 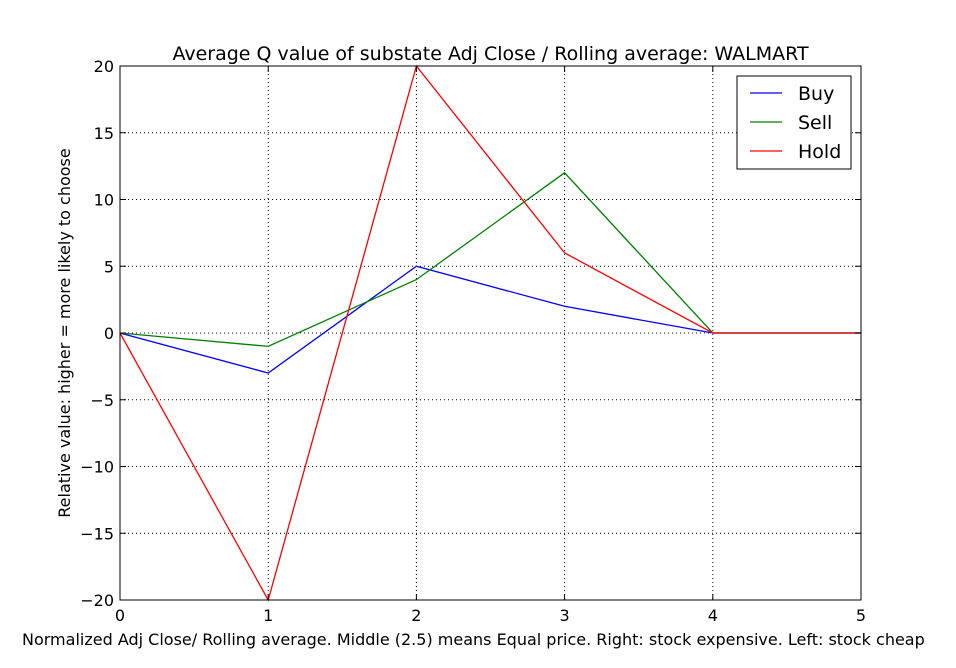 What do you see at coordinates (794, 122) in the screenshot?
I see `legend: Buy Sell Hold` at bounding box center [794, 122].